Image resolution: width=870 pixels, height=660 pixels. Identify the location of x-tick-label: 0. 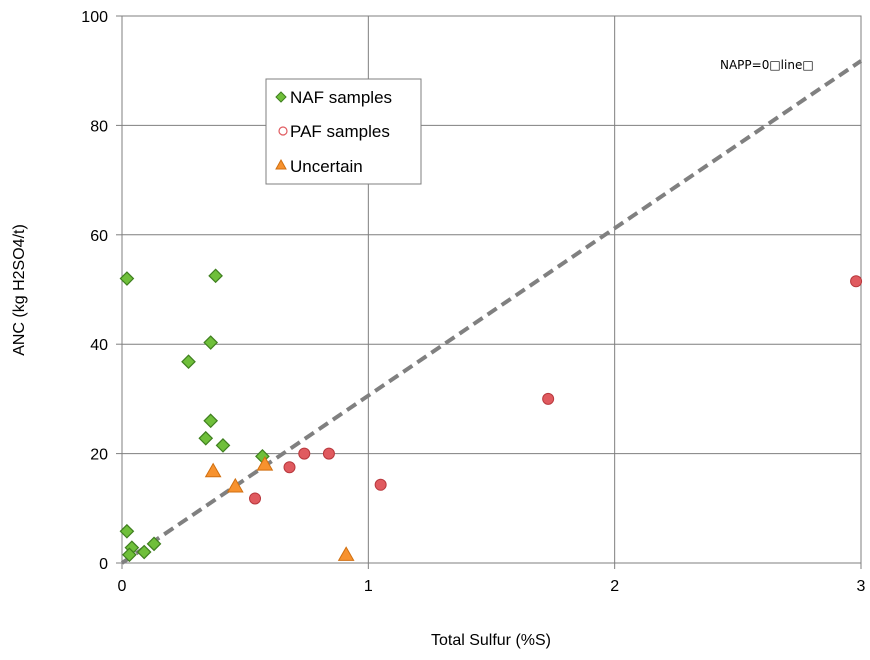
(122, 586).